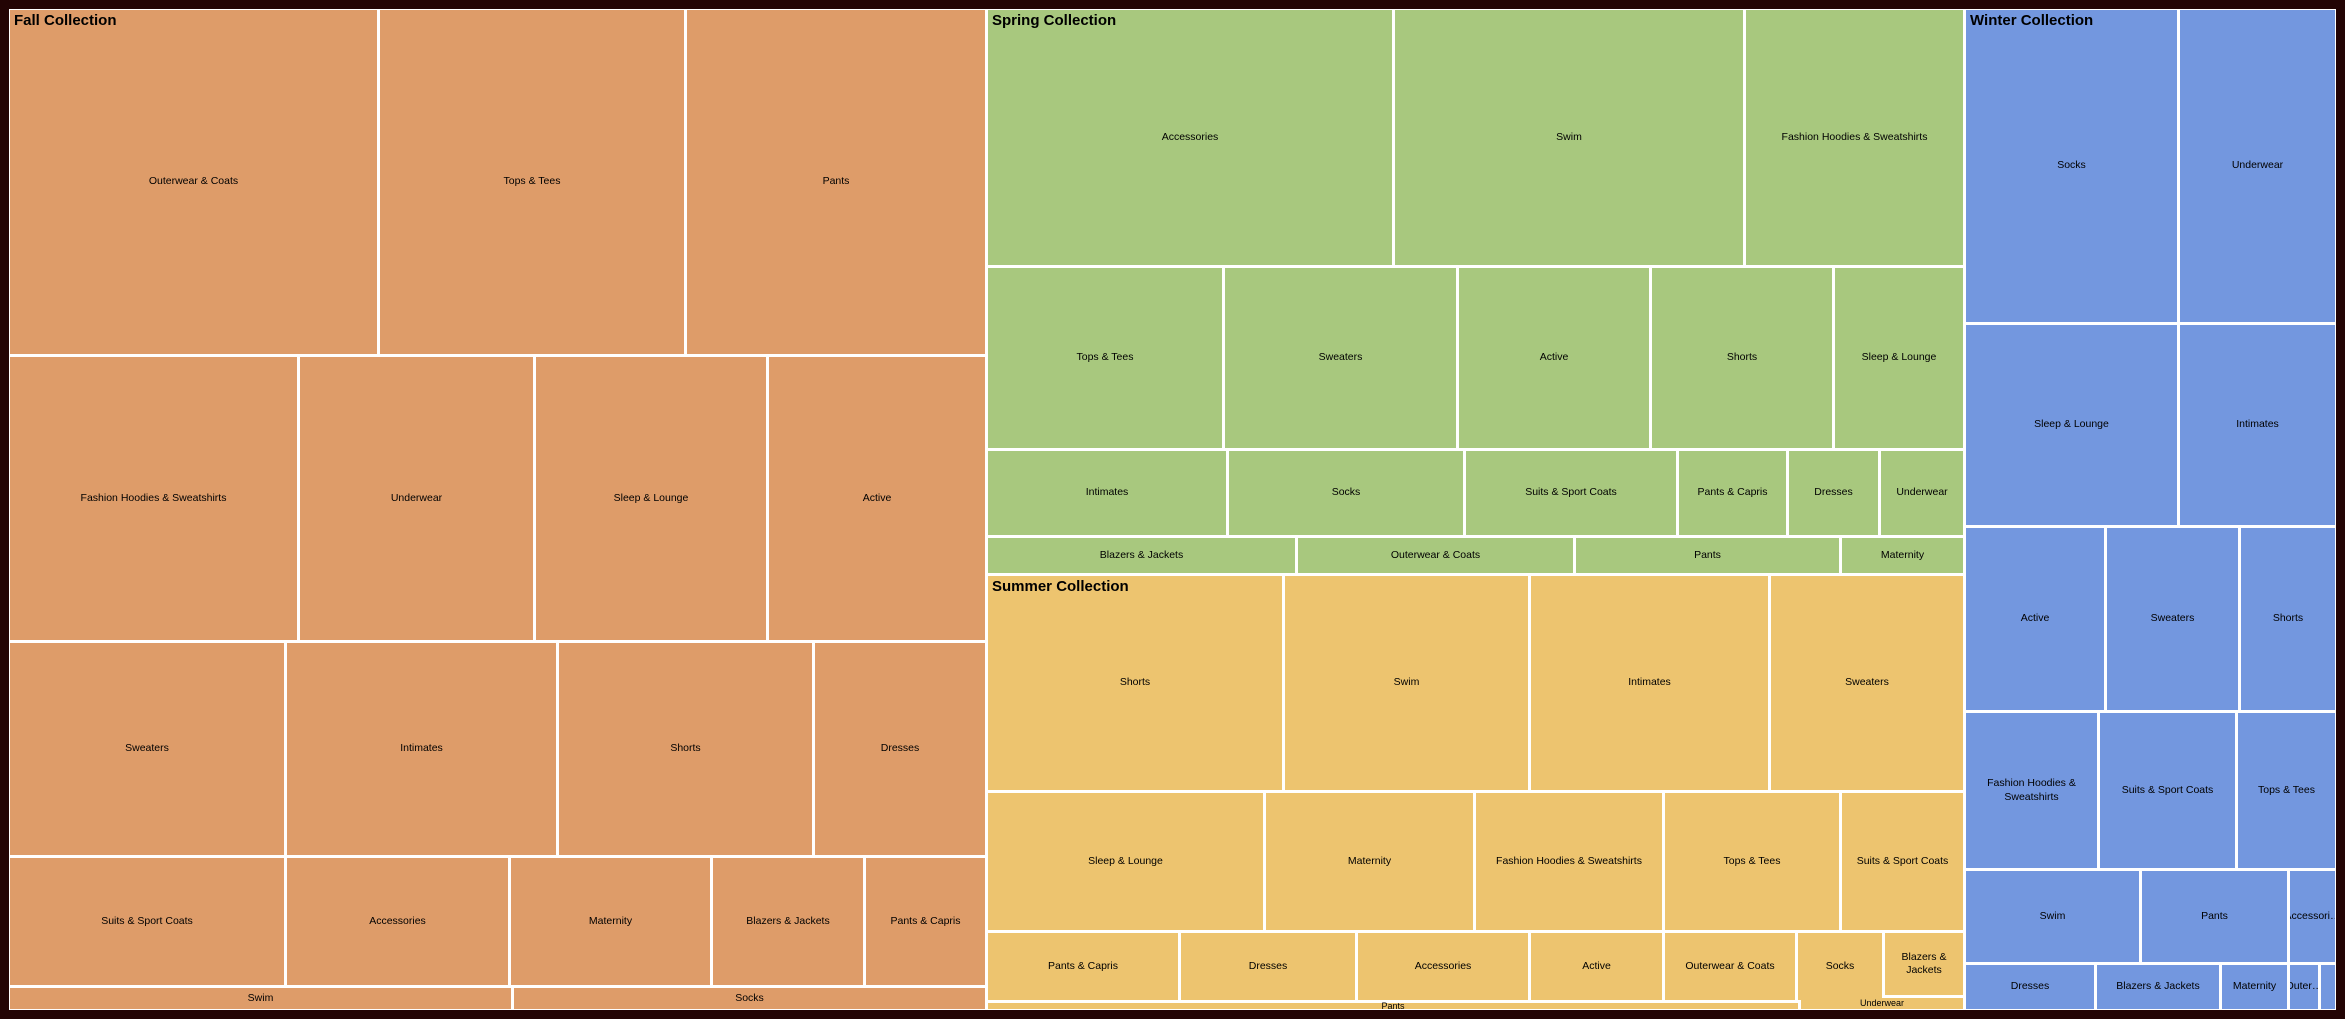 This screenshot has height=1019, width=2345. What do you see at coordinates (1107, 493) in the screenshot?
I see `treemap-cell-spring-collection-intimates: Intimates` at bounding box center [1107, 493].